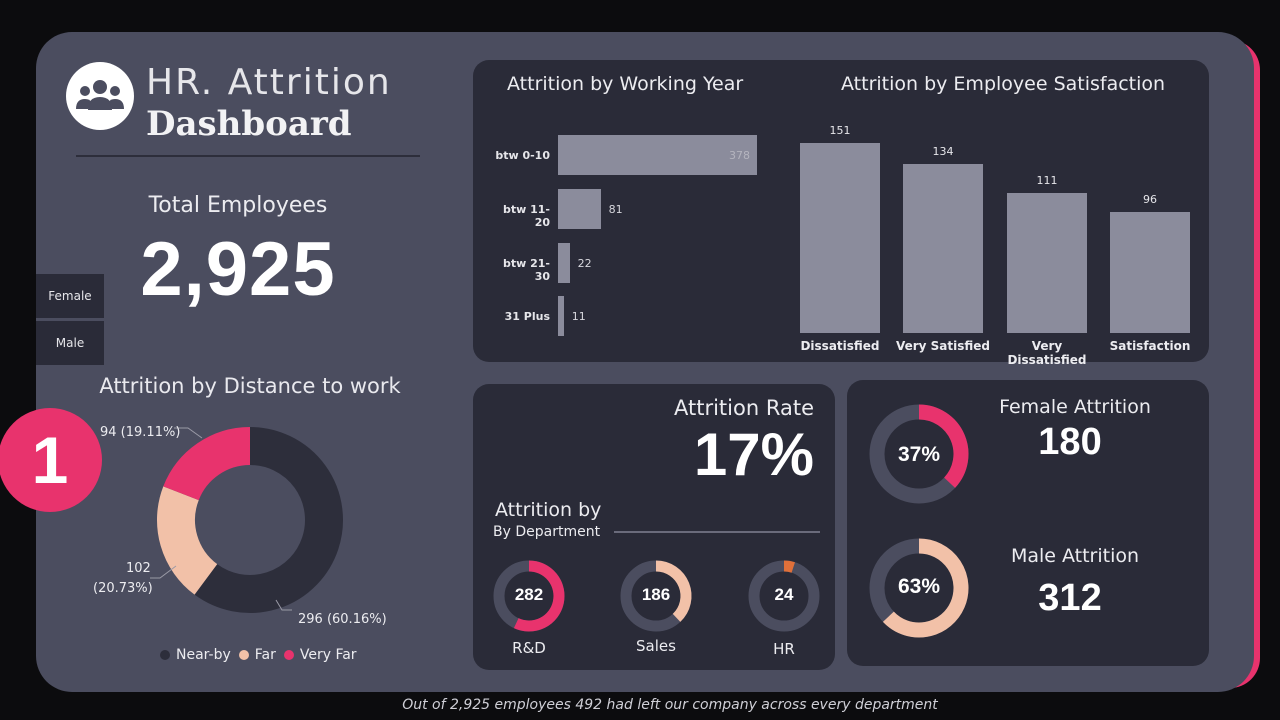 The height and width of the screenshot is (720, 1280). What do you see at coordinates (739, 155) in the screenshot?
I see `working-year-value-label: 378` at bounding box center [739, 155].